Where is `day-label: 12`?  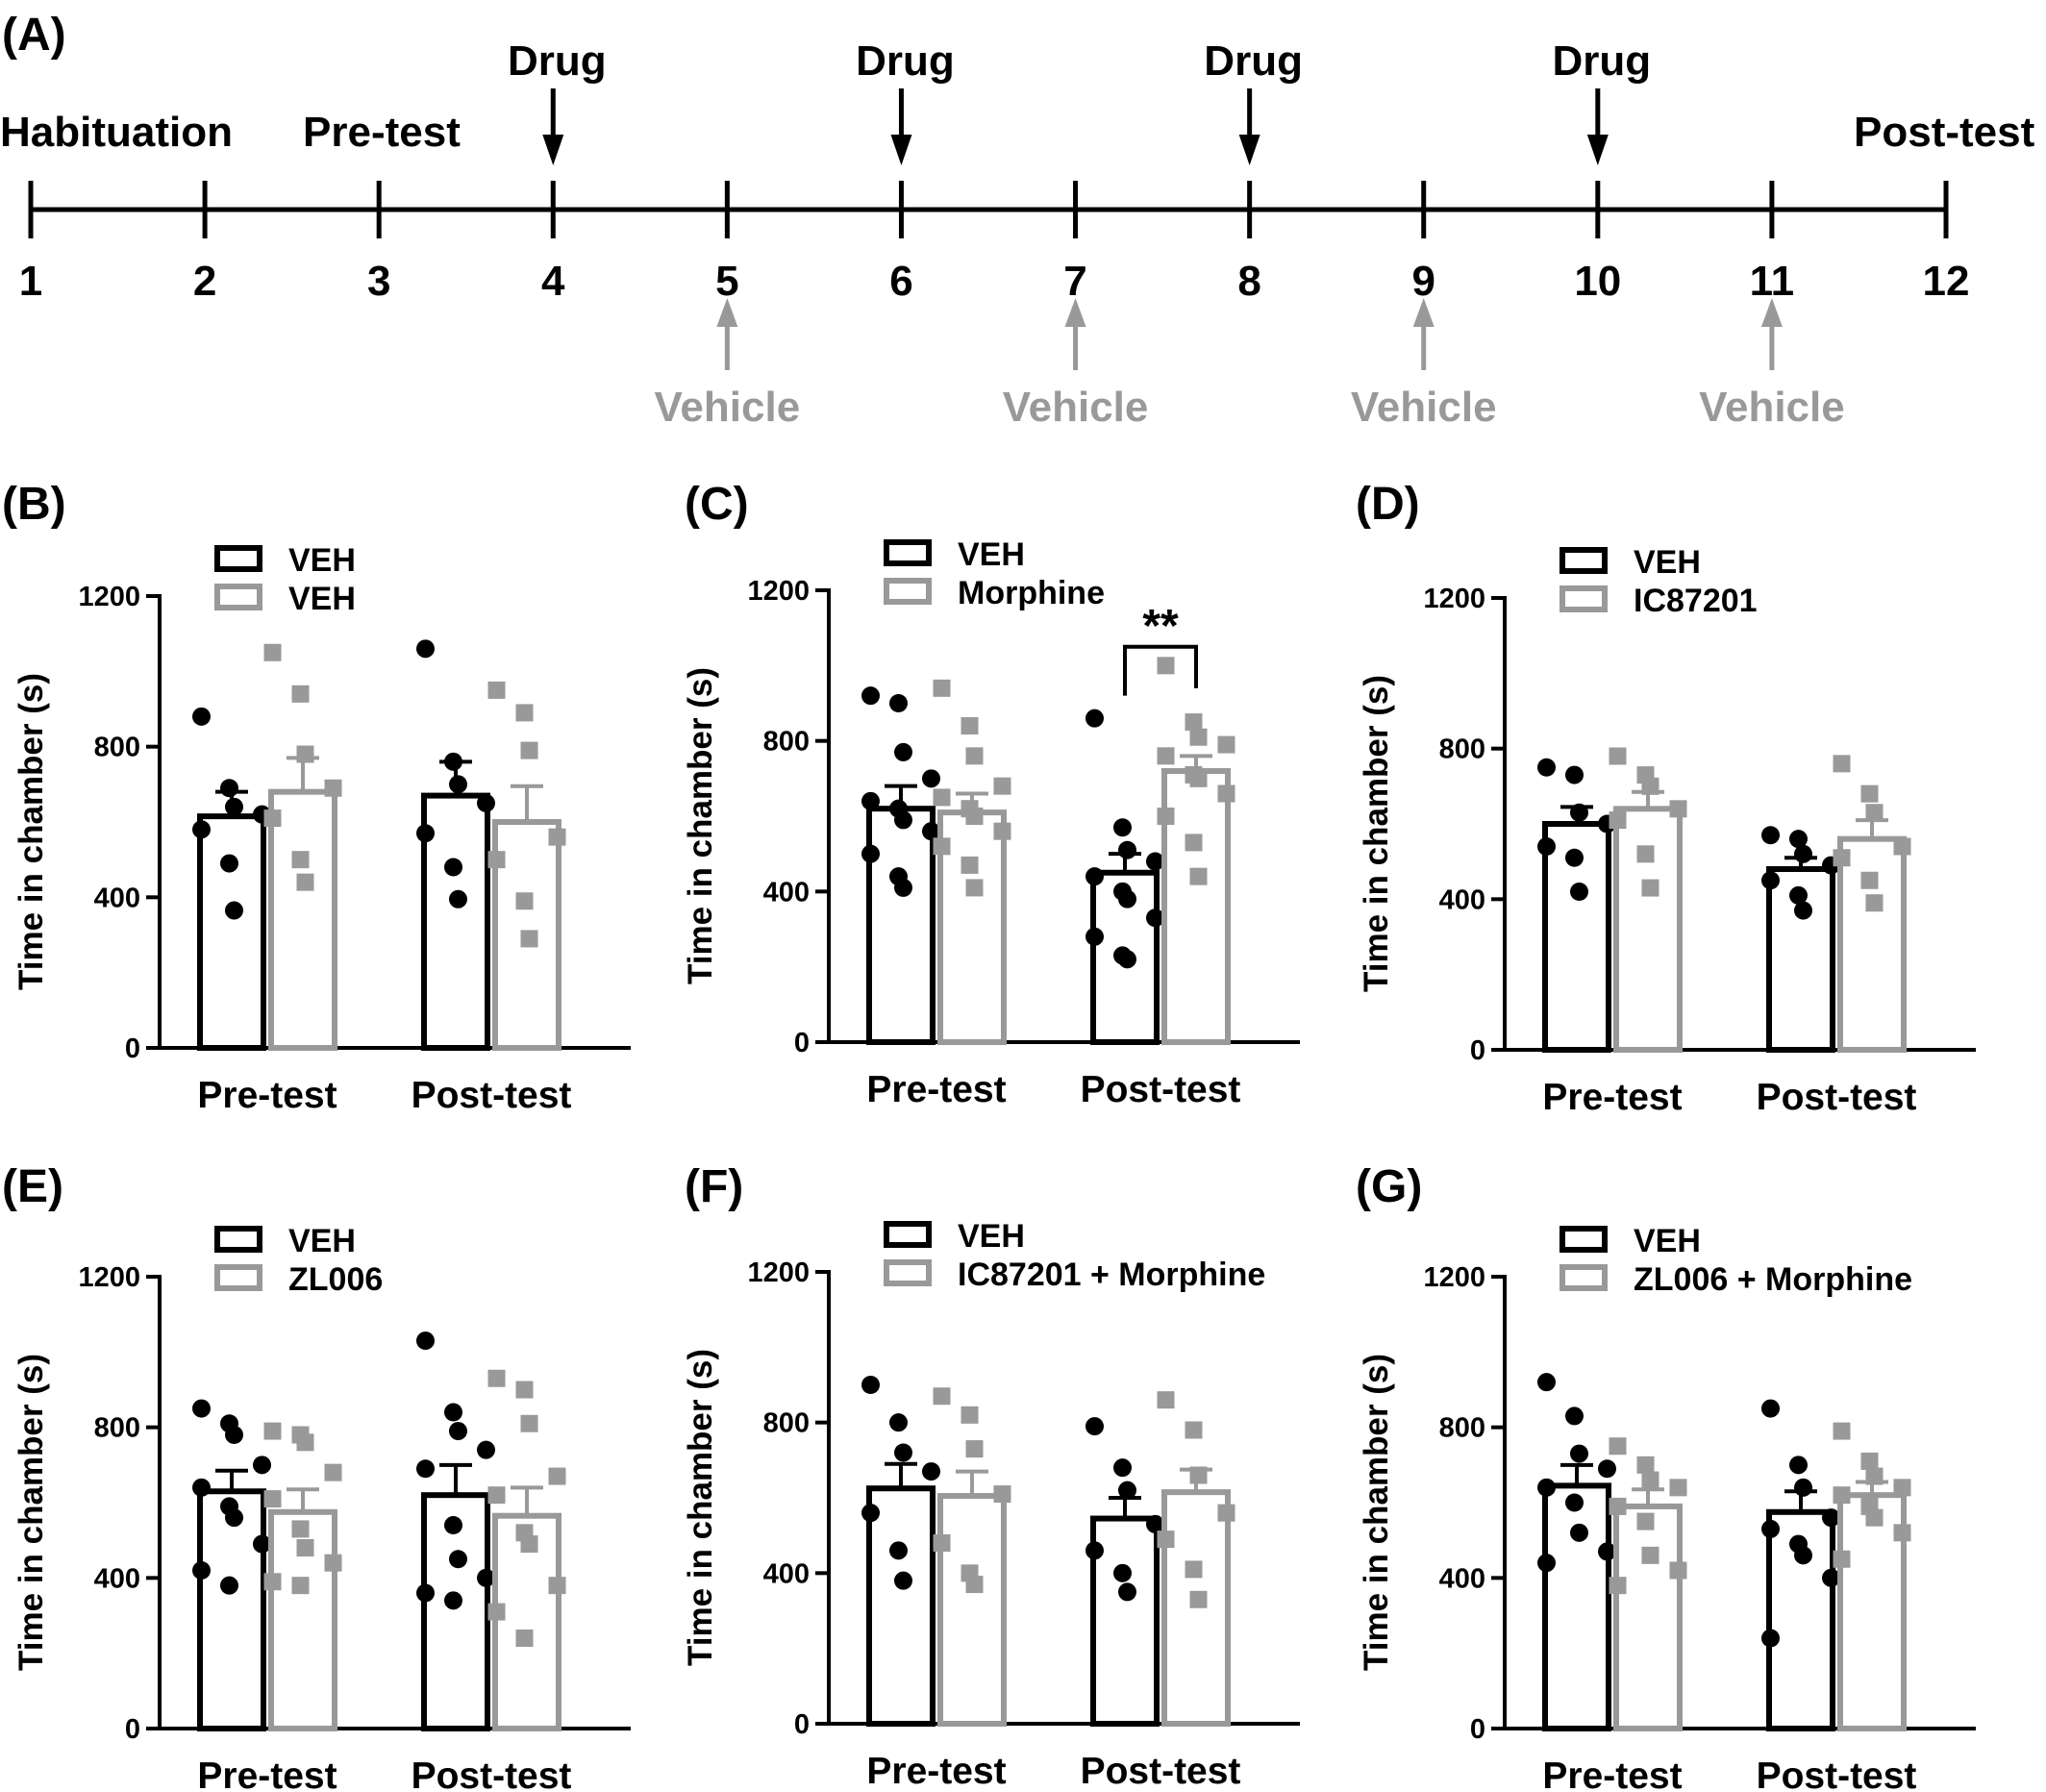 day-label: 12 is located at coordinates (1946, 281).